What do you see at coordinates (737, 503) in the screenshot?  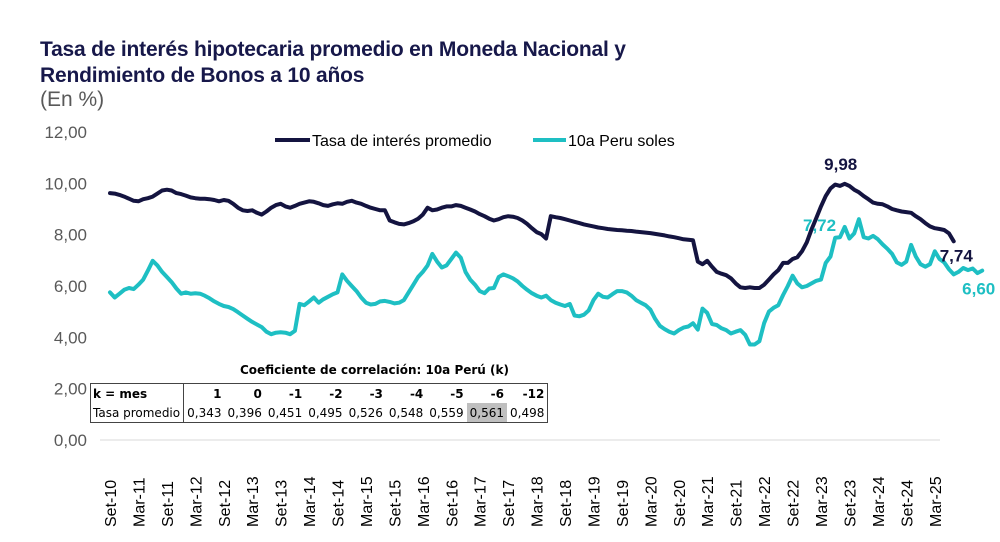 I see `x-tick-label: Set-21` at bounding box center [737, 503].